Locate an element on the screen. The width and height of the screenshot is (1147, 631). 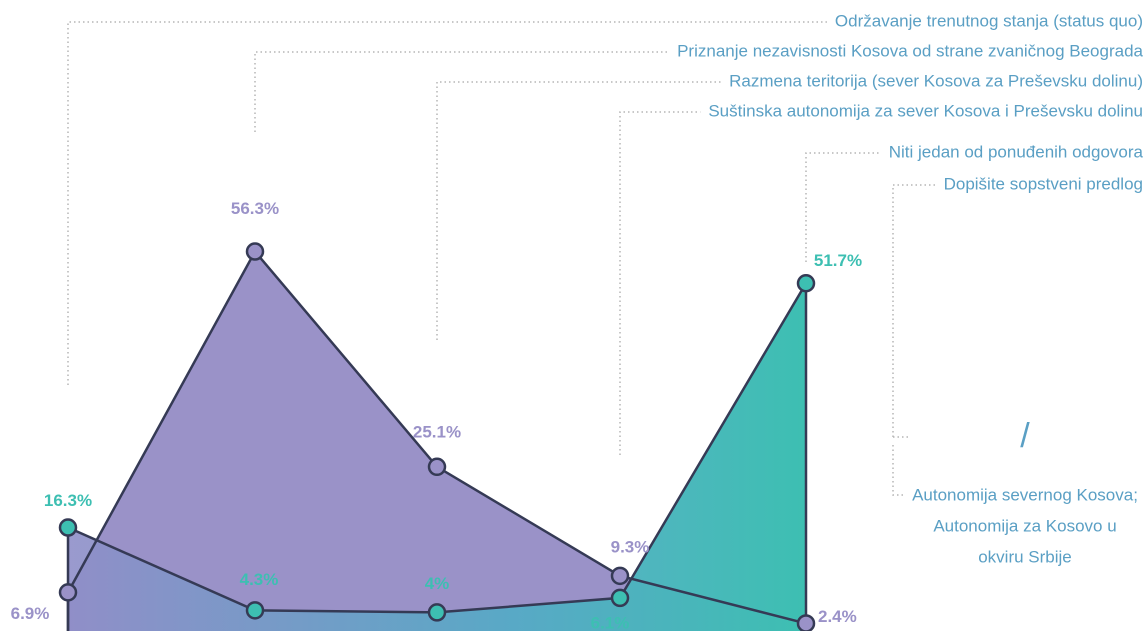
annotation-line: Autonomija za Kosovo u is located at coordinates (1024, 525).